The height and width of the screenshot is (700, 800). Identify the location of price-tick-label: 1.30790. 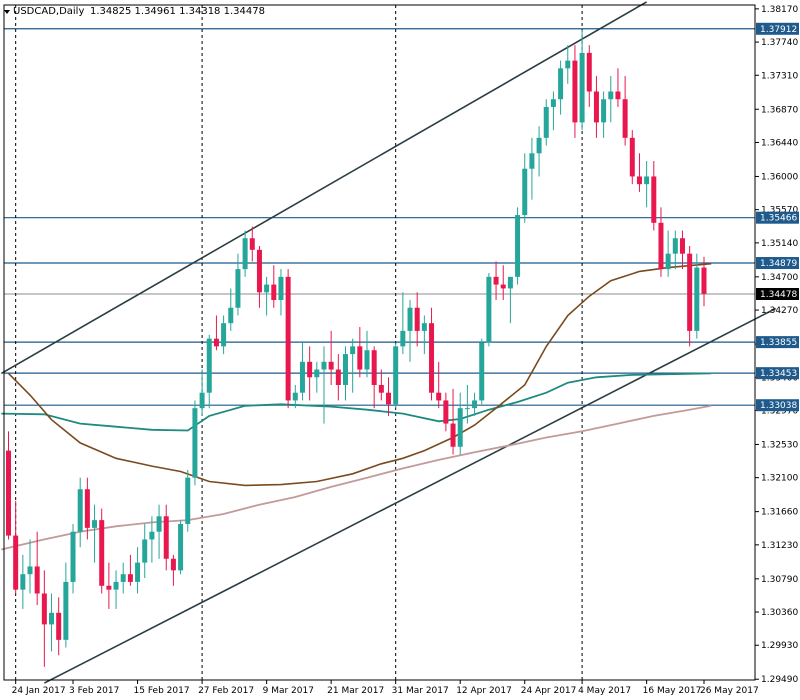
(779, 580).